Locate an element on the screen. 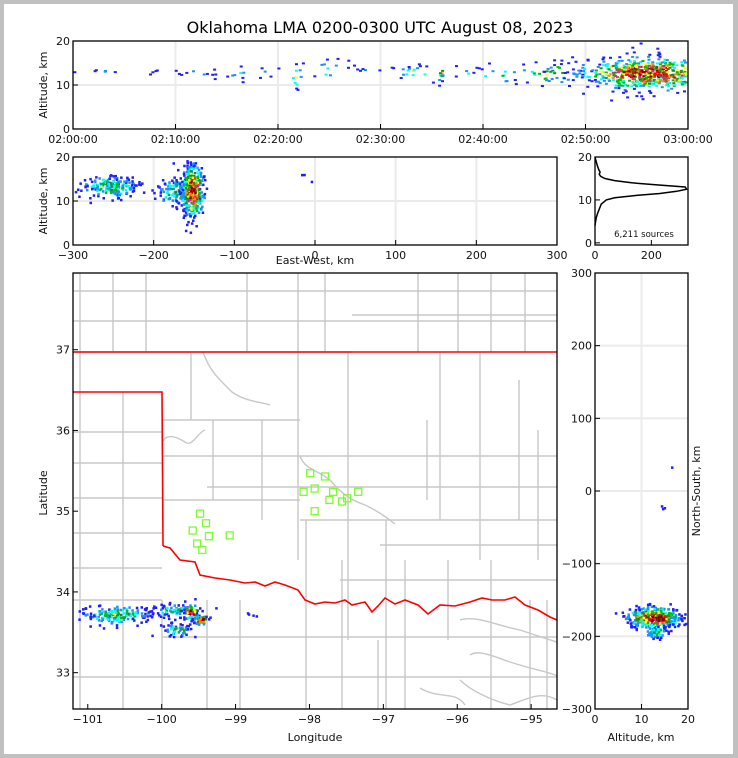  lma-station-marker is located at coordinates (358, 491).